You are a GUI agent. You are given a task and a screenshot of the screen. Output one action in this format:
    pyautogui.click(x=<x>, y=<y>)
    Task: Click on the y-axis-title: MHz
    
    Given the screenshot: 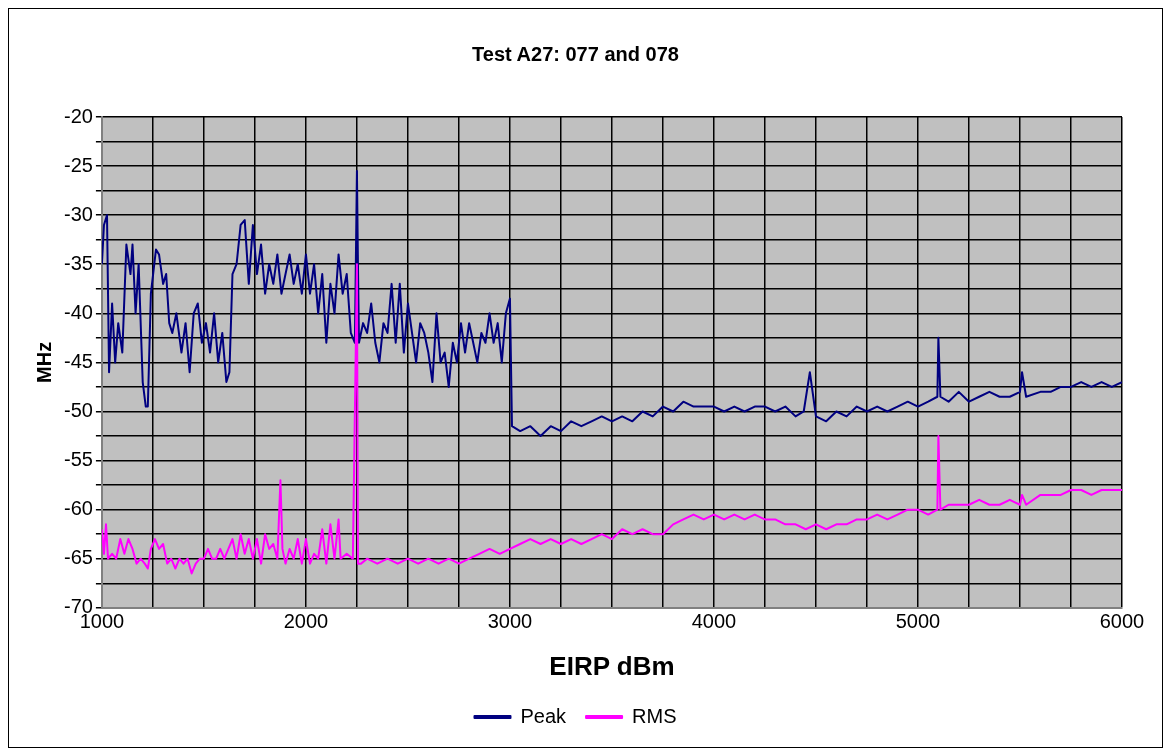 What is the action you would take?
    pyautogui.click(x=43, y=362)
    